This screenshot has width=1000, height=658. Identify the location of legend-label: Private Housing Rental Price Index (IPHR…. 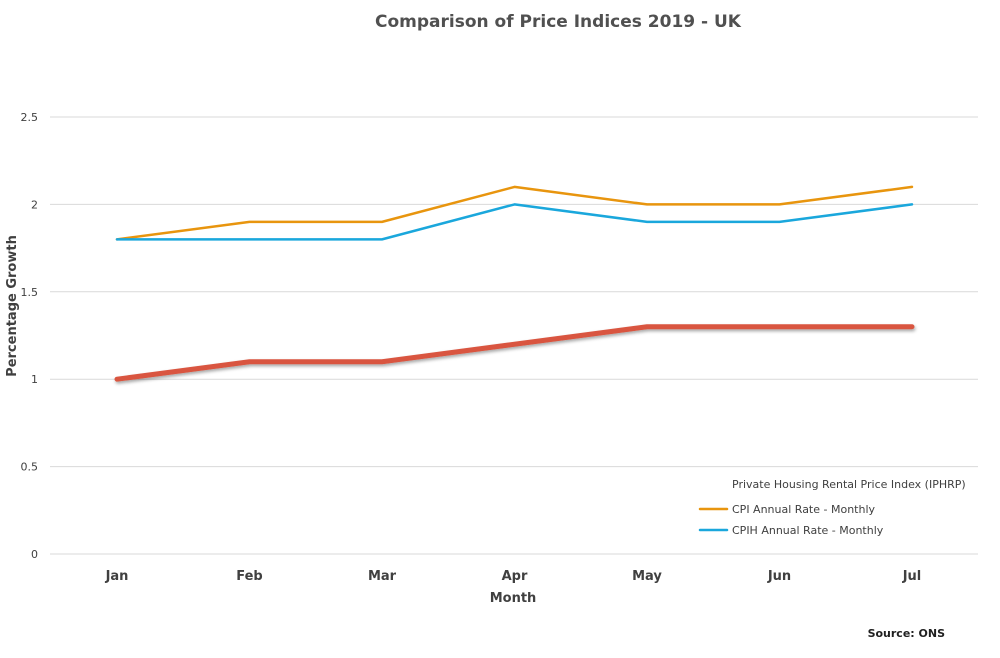
(849, 484).